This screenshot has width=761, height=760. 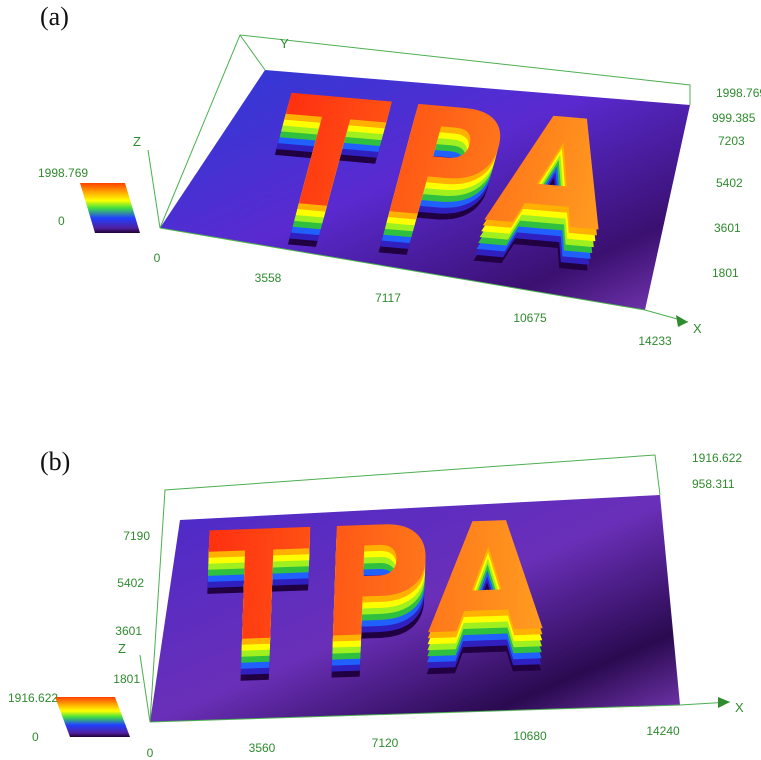 I want to click on z-tick-label: 999.385, so click(x=734, y=118).